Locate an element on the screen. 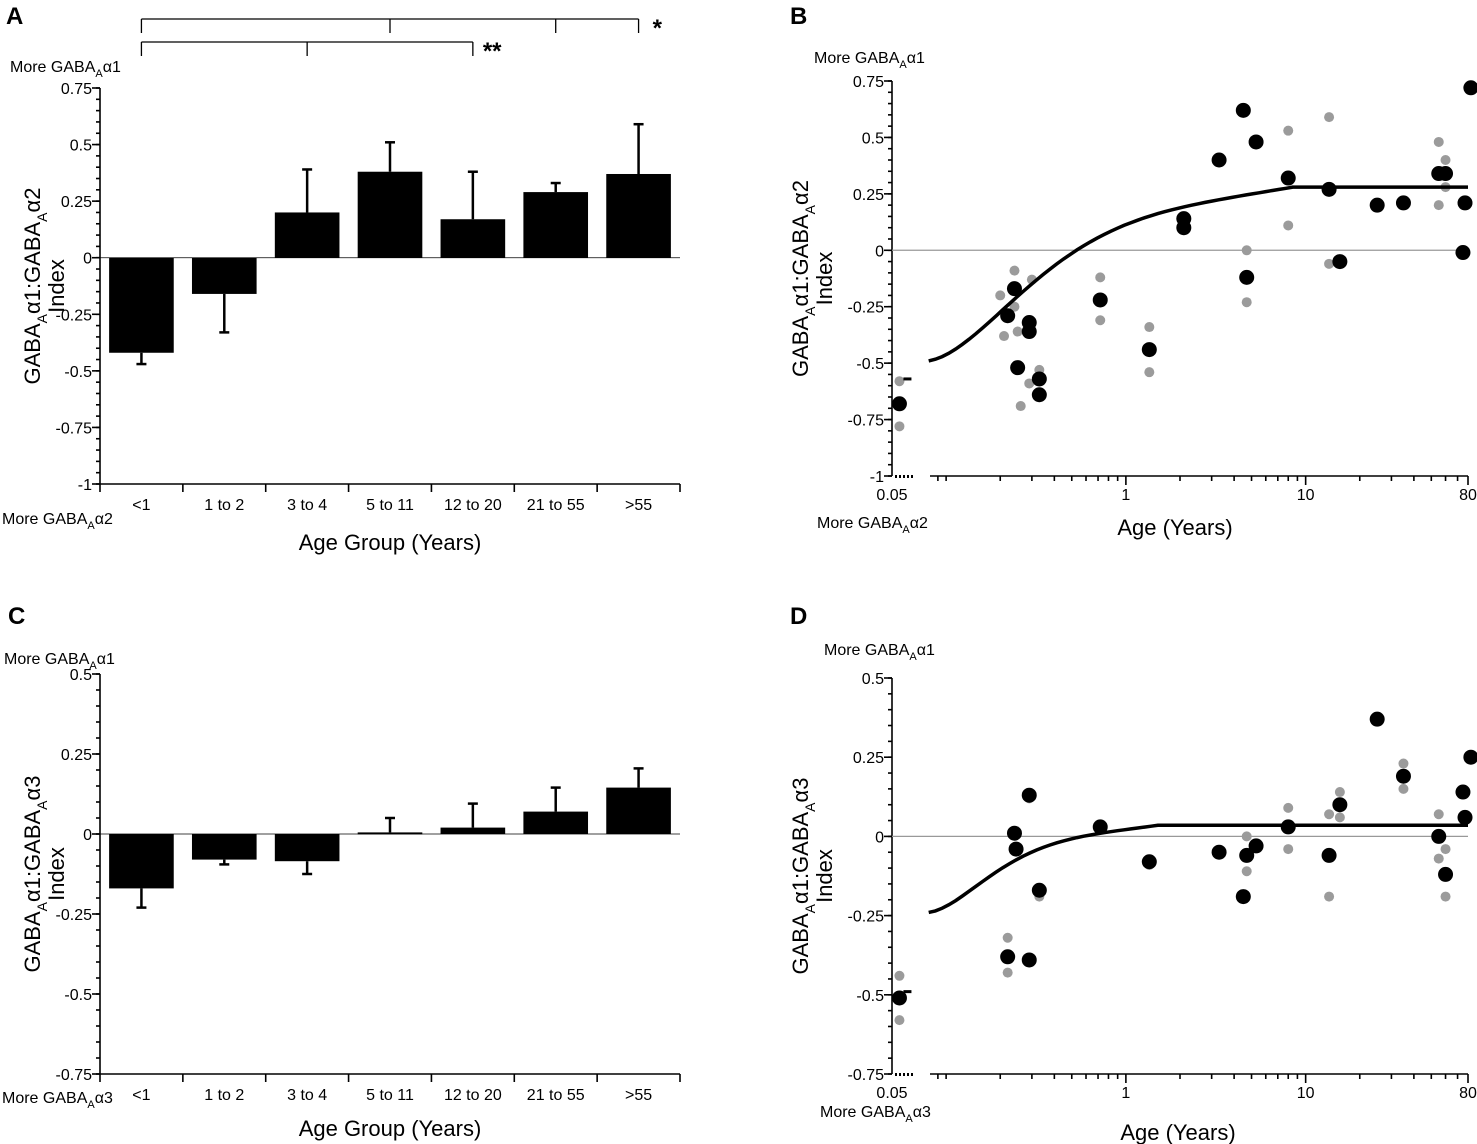 Image resolution: width=1477 pixels, height=1144 pixels. panel-label: C is located at coordinates (16, 616).